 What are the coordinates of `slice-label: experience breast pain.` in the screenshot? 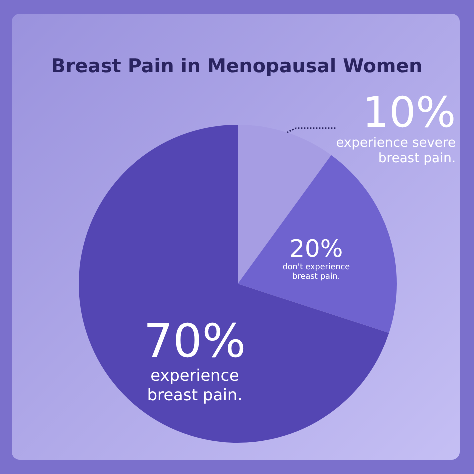 It's located at (195, 385).